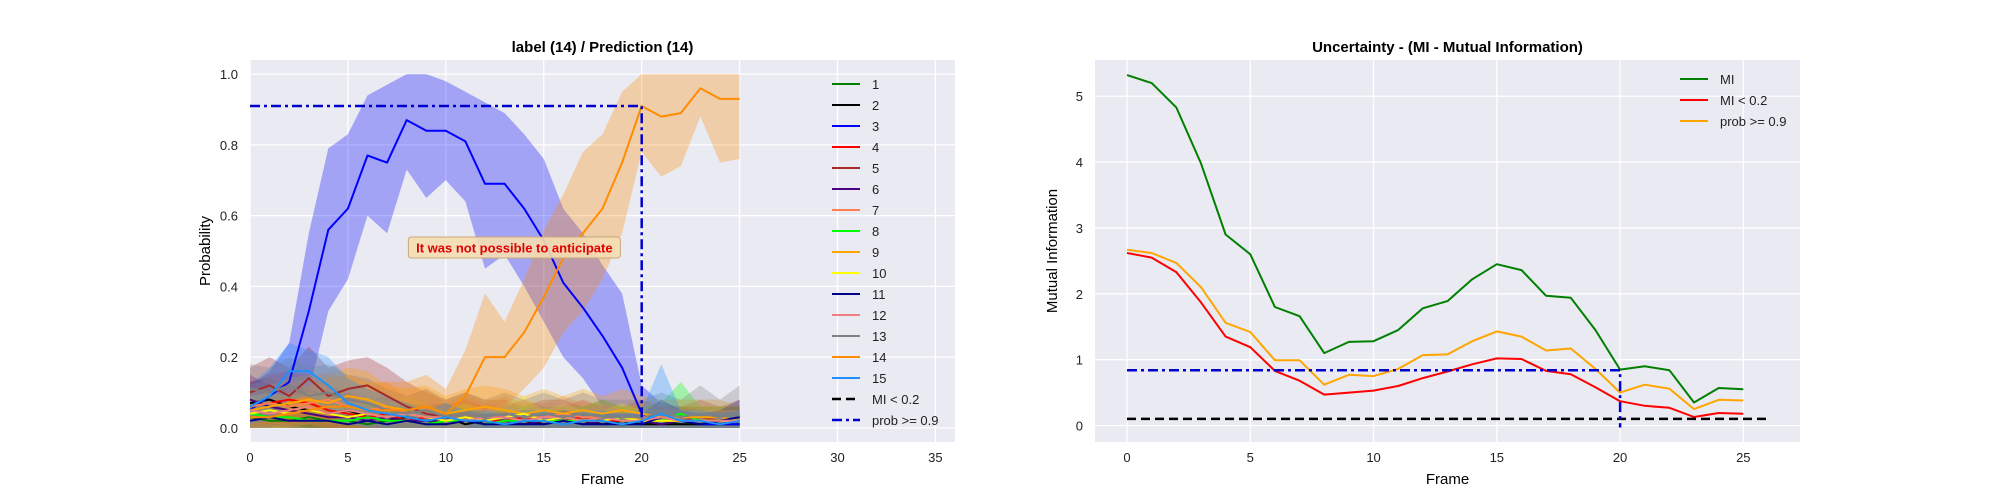 The image size is (2000, 500). Describe the element at coordinates (1447, 47) in the screenshot. I see `chart-title: Uncertainty - (MI - Mutual Information)` at that location.